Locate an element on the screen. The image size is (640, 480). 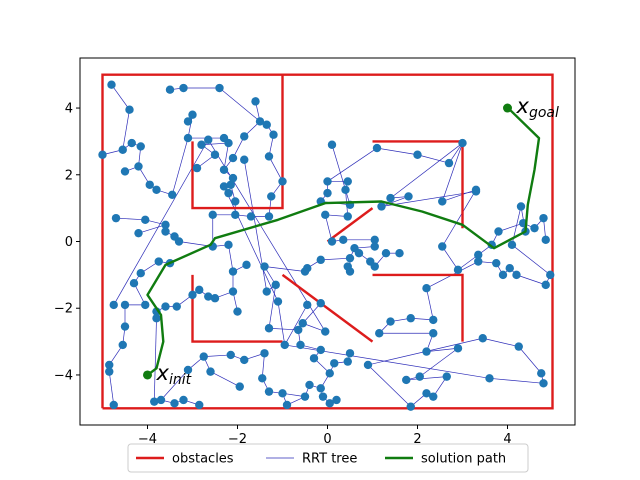
x-tick-label-0: −4 is located at coordinates (147, 439).